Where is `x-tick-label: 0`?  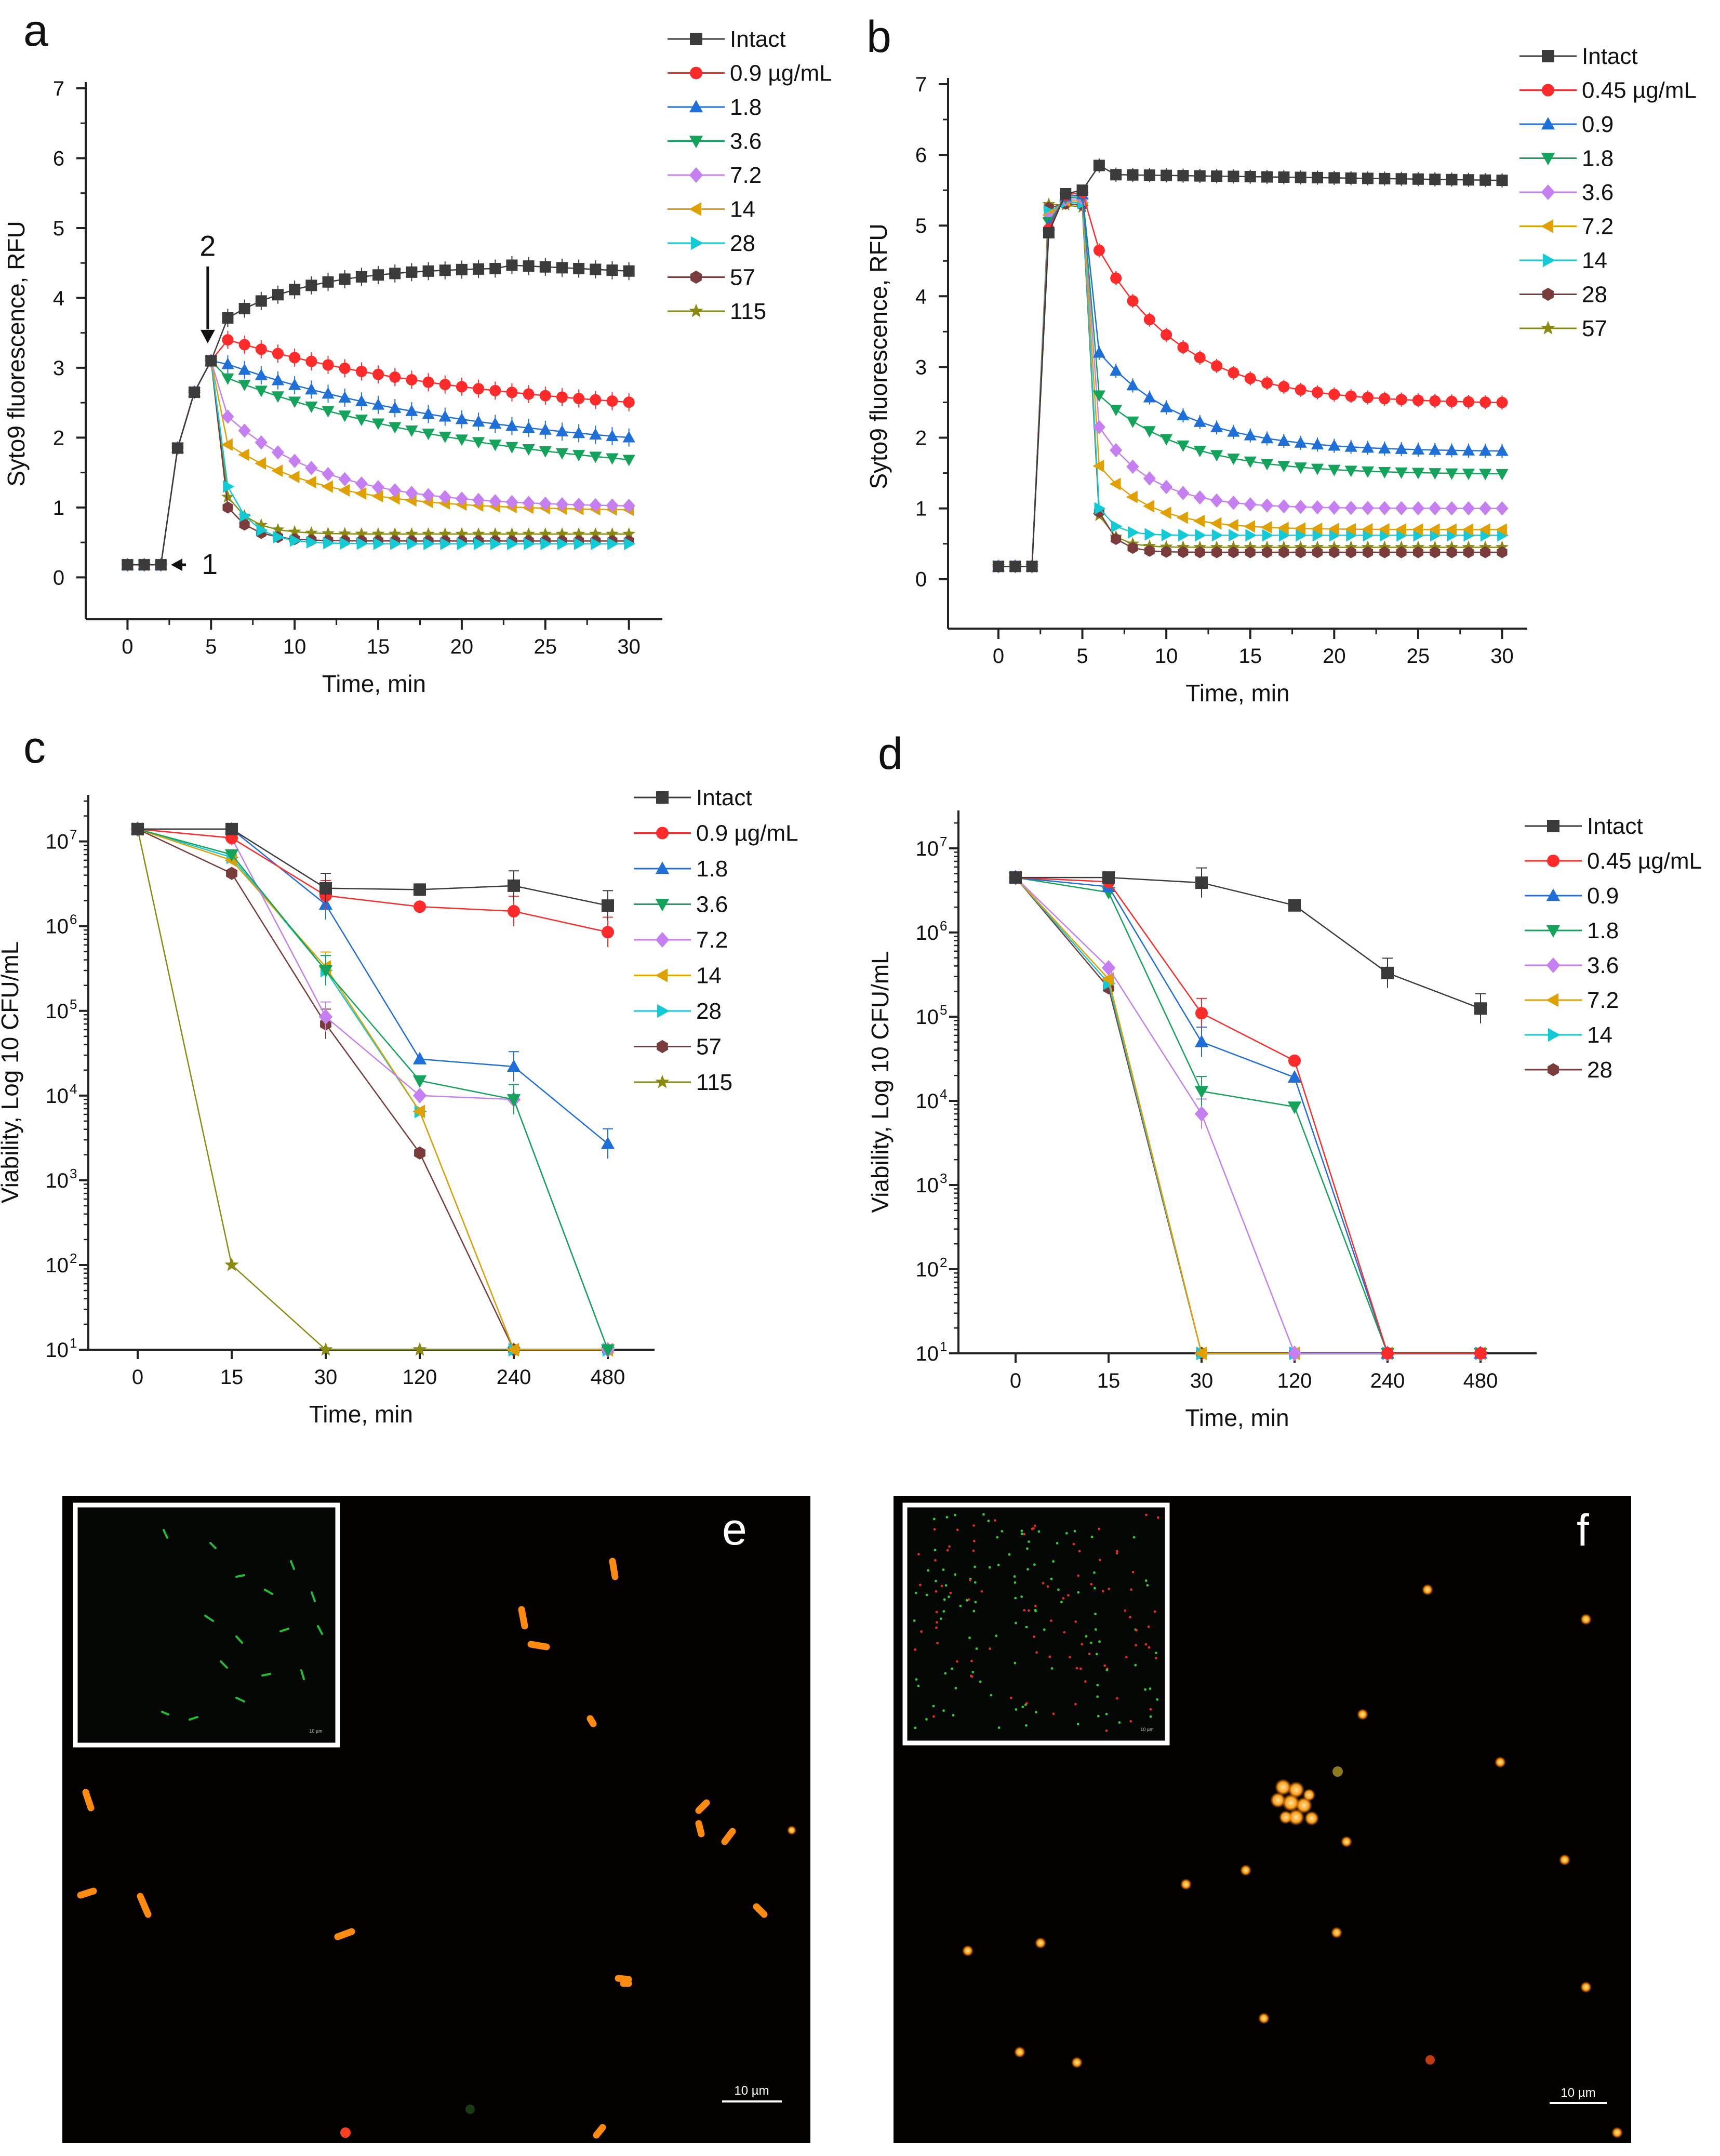 x-tick-label: 0 is located at coordinates (127, 646).